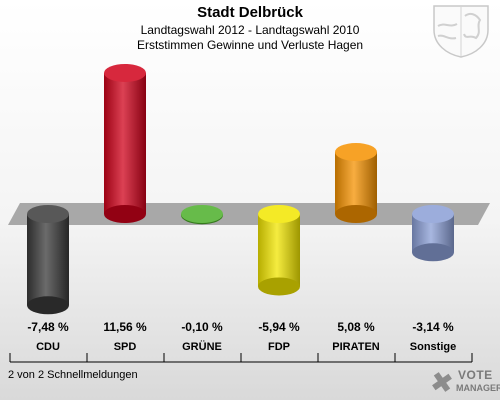 The width and height of the screenshot is (500, 400). I want to click on value-label: -3,14 %, so click(433, 327).